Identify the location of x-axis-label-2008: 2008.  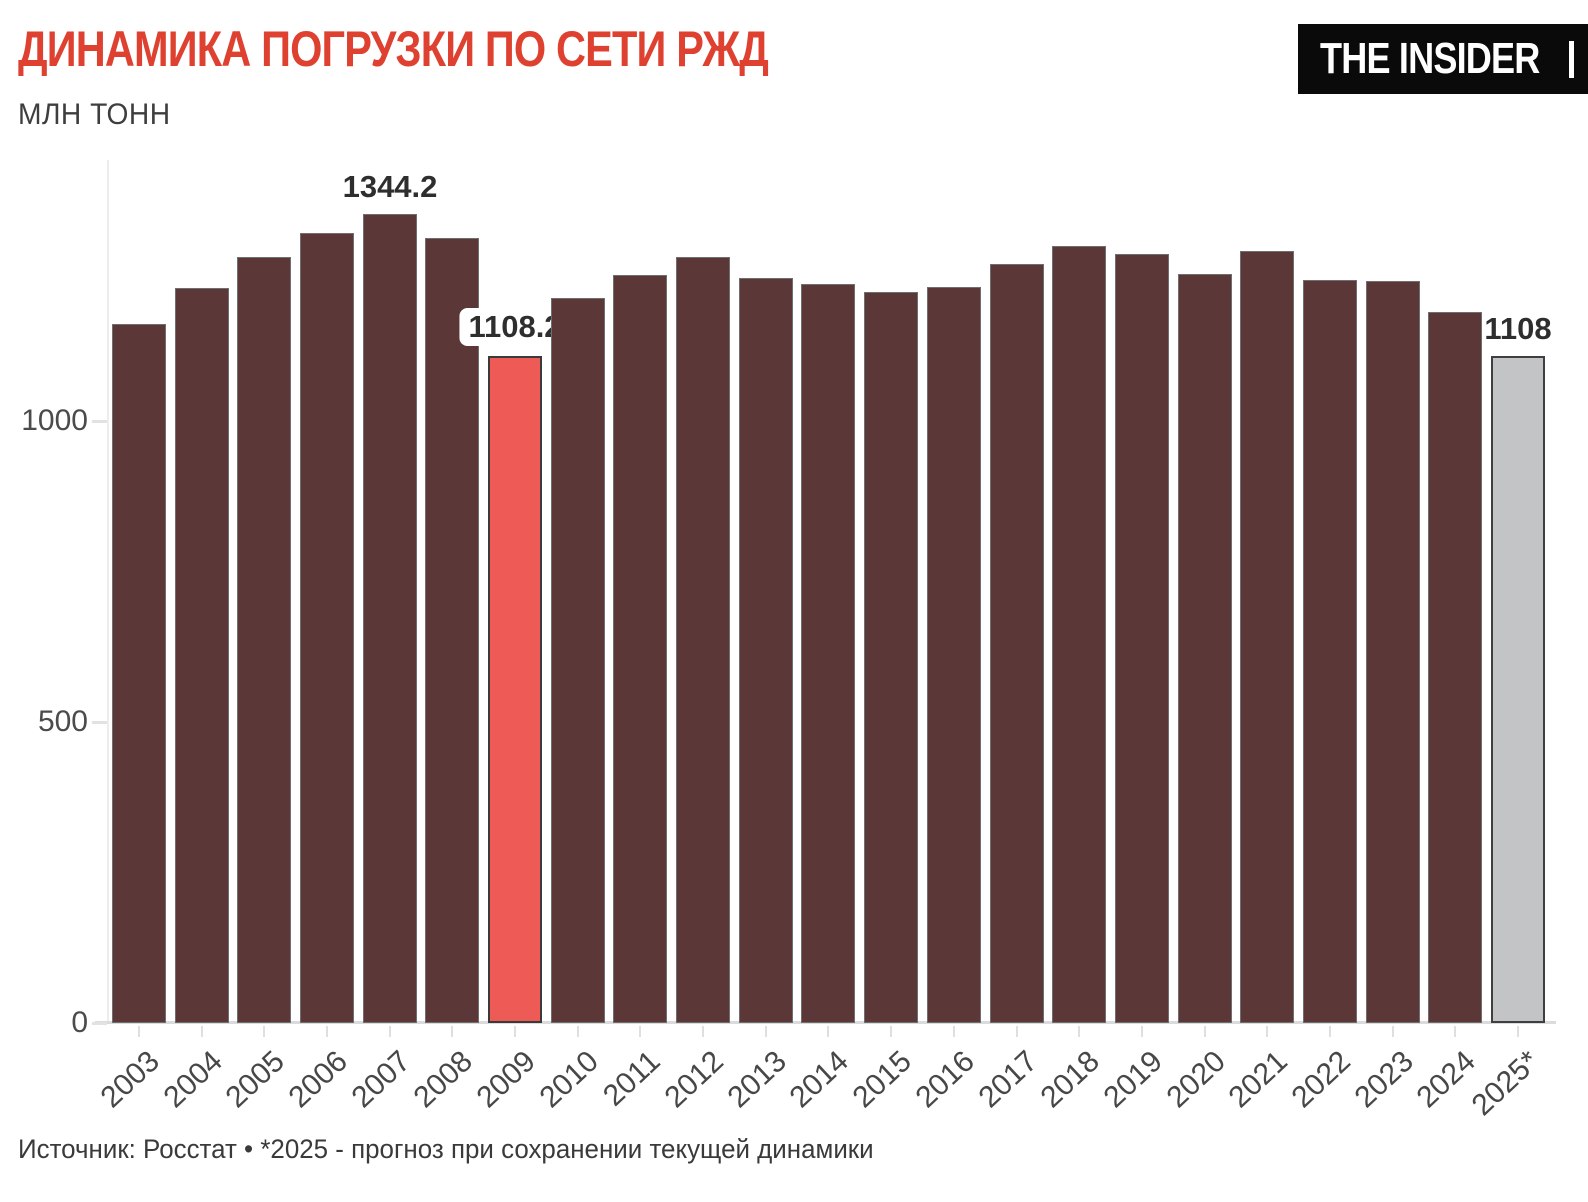
(443, 1079).